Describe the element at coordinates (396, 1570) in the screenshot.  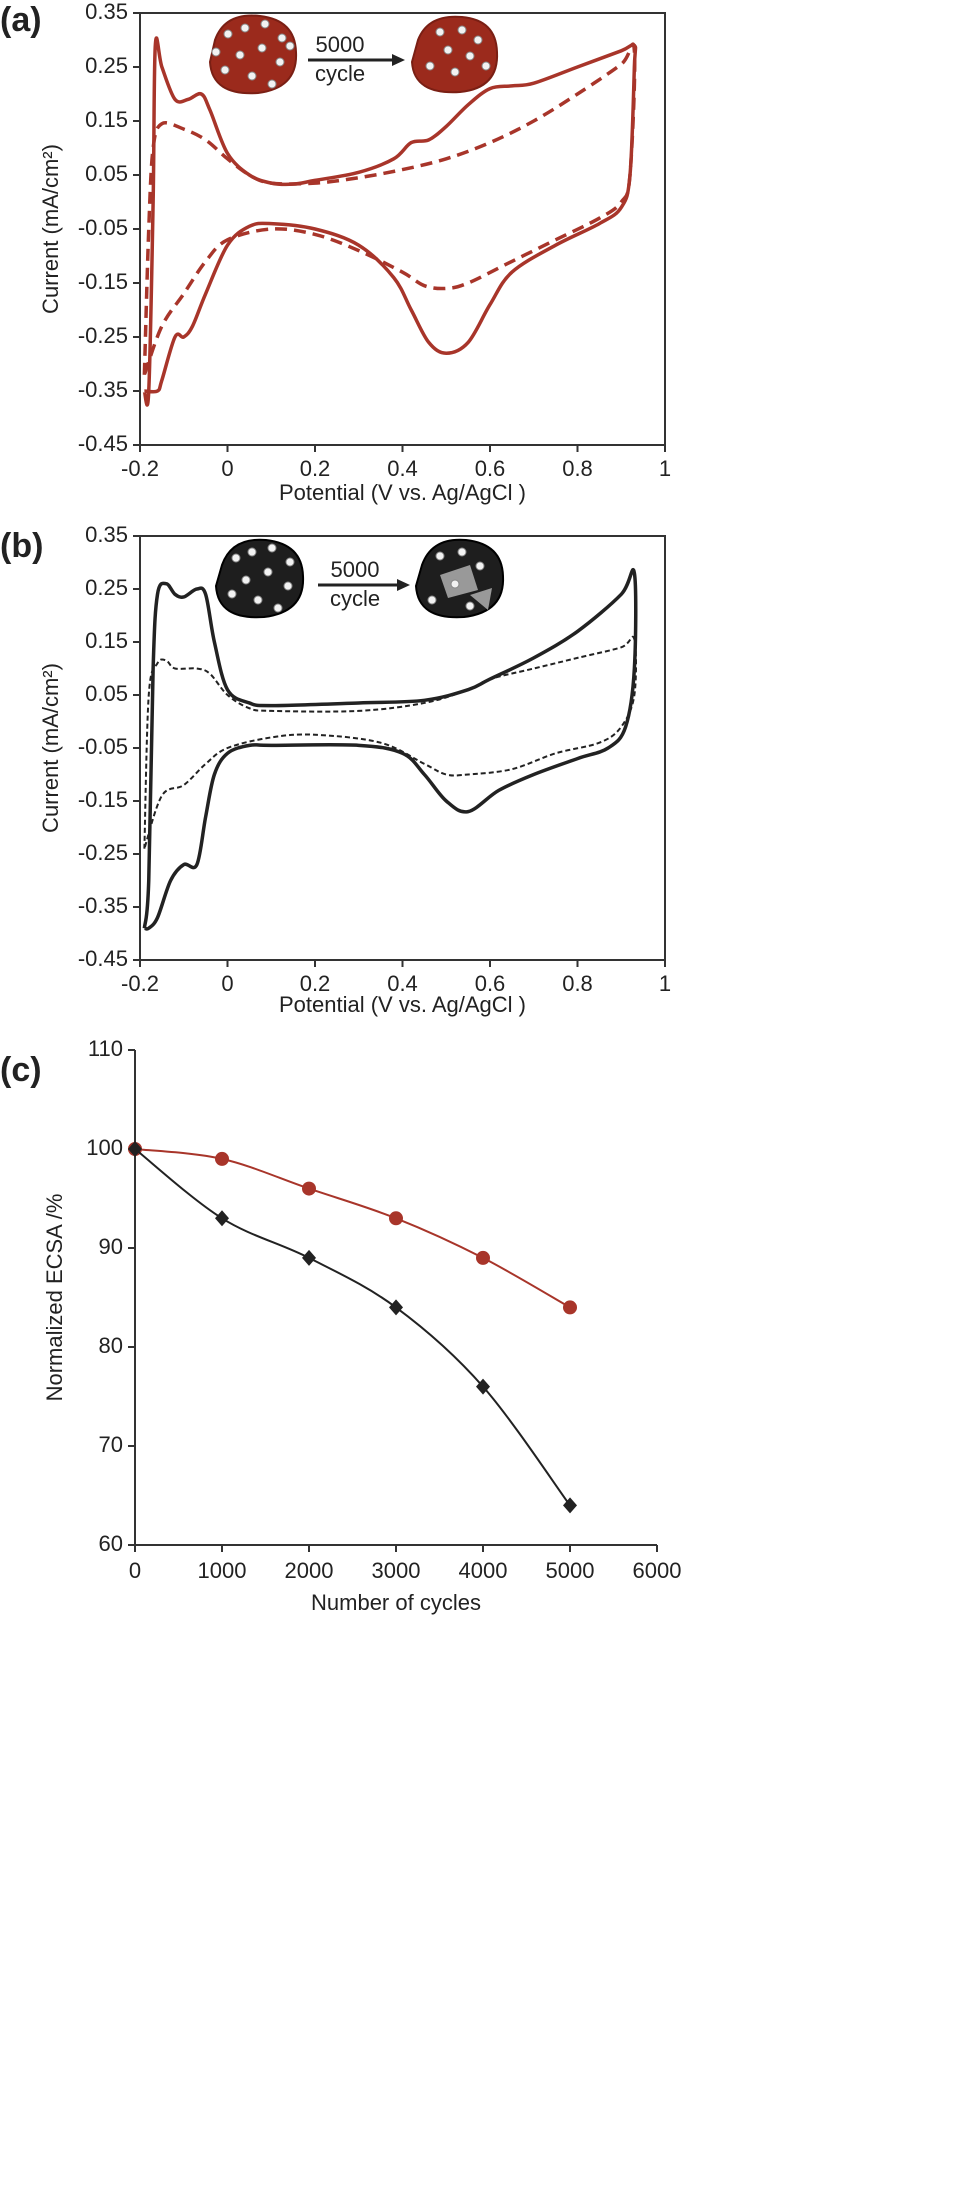
I see `x-tick-label: 3000` at that location.